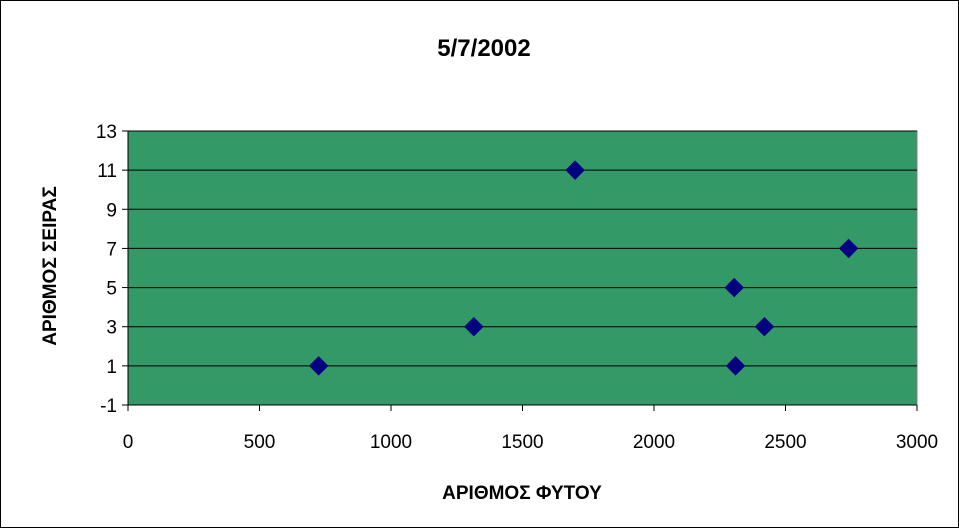 Image resolution: width=959 pixels, height=528 pixels. Describe the element at coordinates (260, 442) in the screenshot. I see `x-tick-label: 500` at that location.